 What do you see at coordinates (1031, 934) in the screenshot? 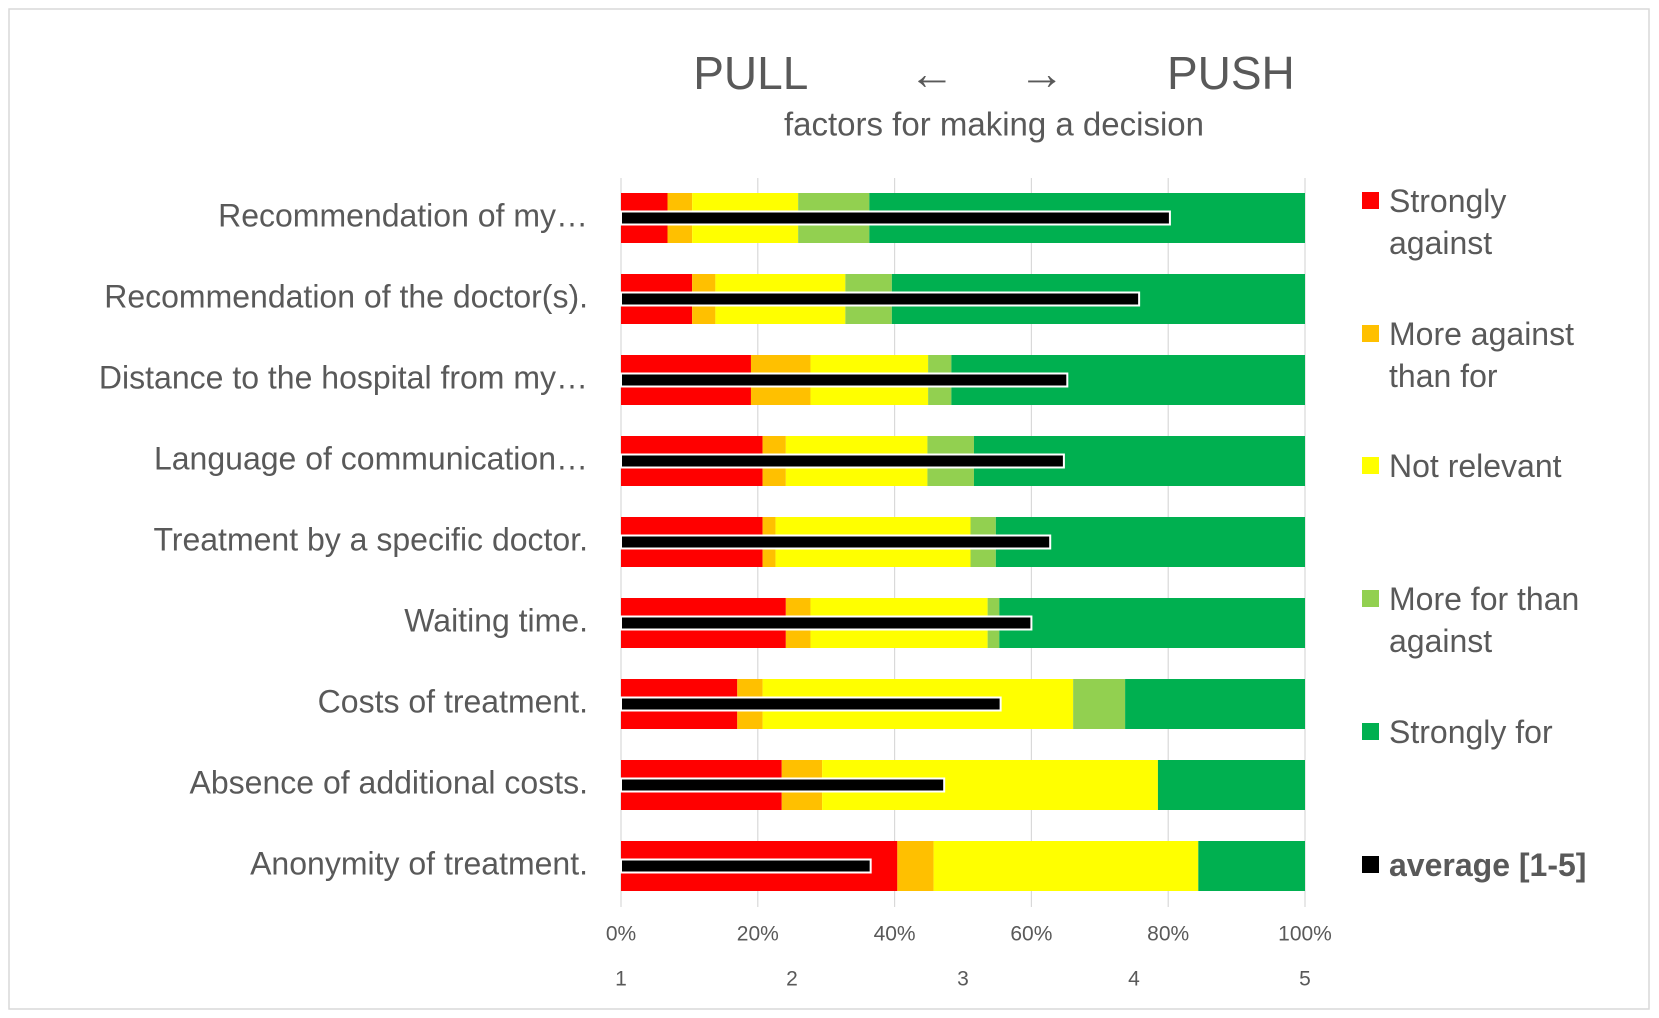
I see `x-tick-label: 60%` at bounding box center [1031, 934].